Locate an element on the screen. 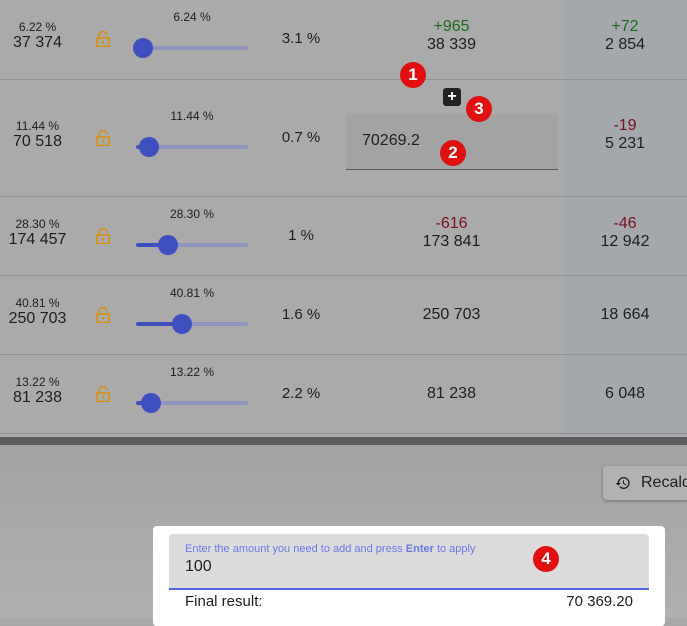 The image size is (687, 626). share-pct: 28.30 % is located at coordinates (37, 223).